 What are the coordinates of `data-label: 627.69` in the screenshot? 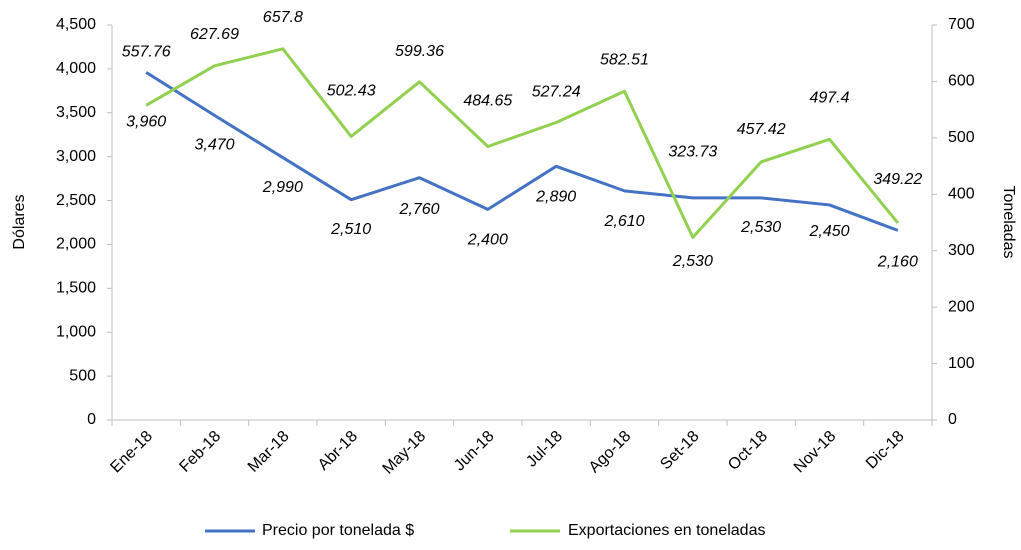 It's located at (214, 34).